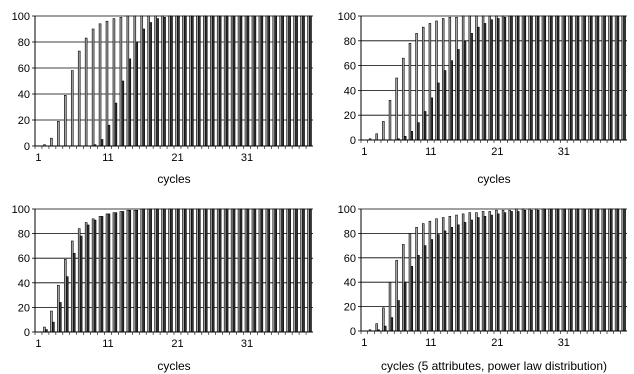 Image resolution: width=634 pixels, height=374 pixels. I want to click on y-tick-label: 0, so click(353, 141).